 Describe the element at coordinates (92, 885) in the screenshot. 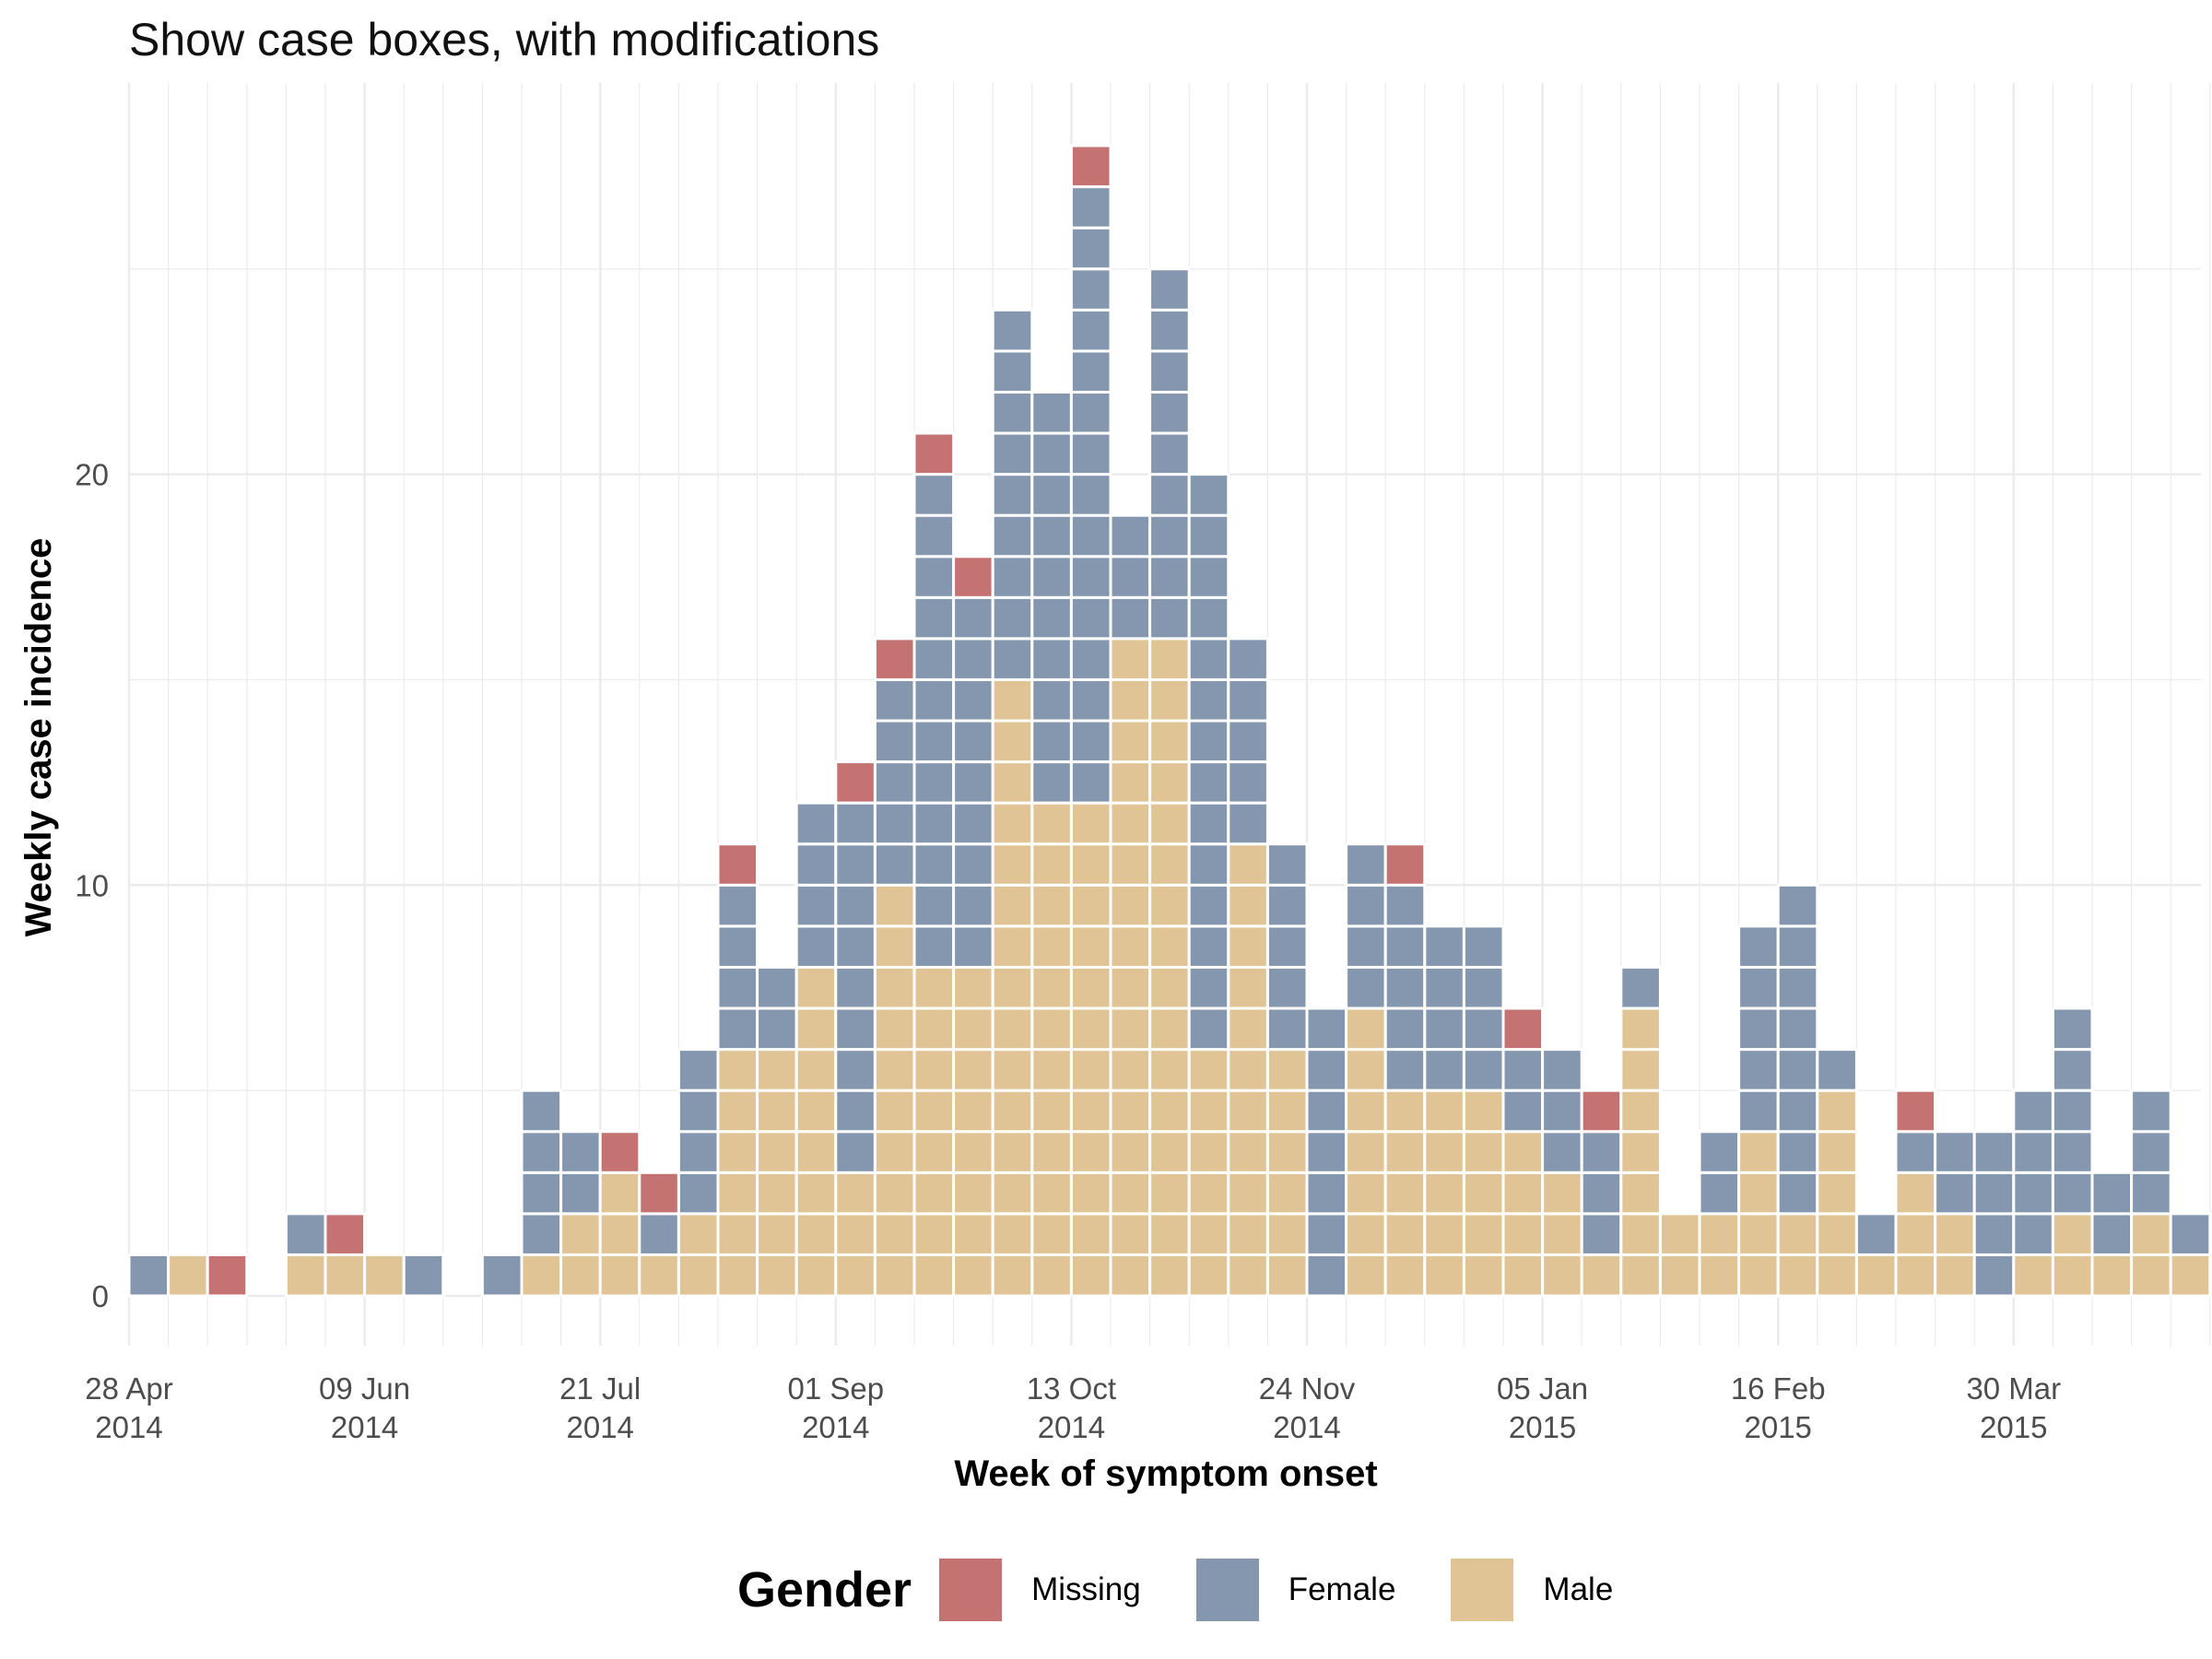

I see `y-axis-ticks: 0 10 20` at that location.